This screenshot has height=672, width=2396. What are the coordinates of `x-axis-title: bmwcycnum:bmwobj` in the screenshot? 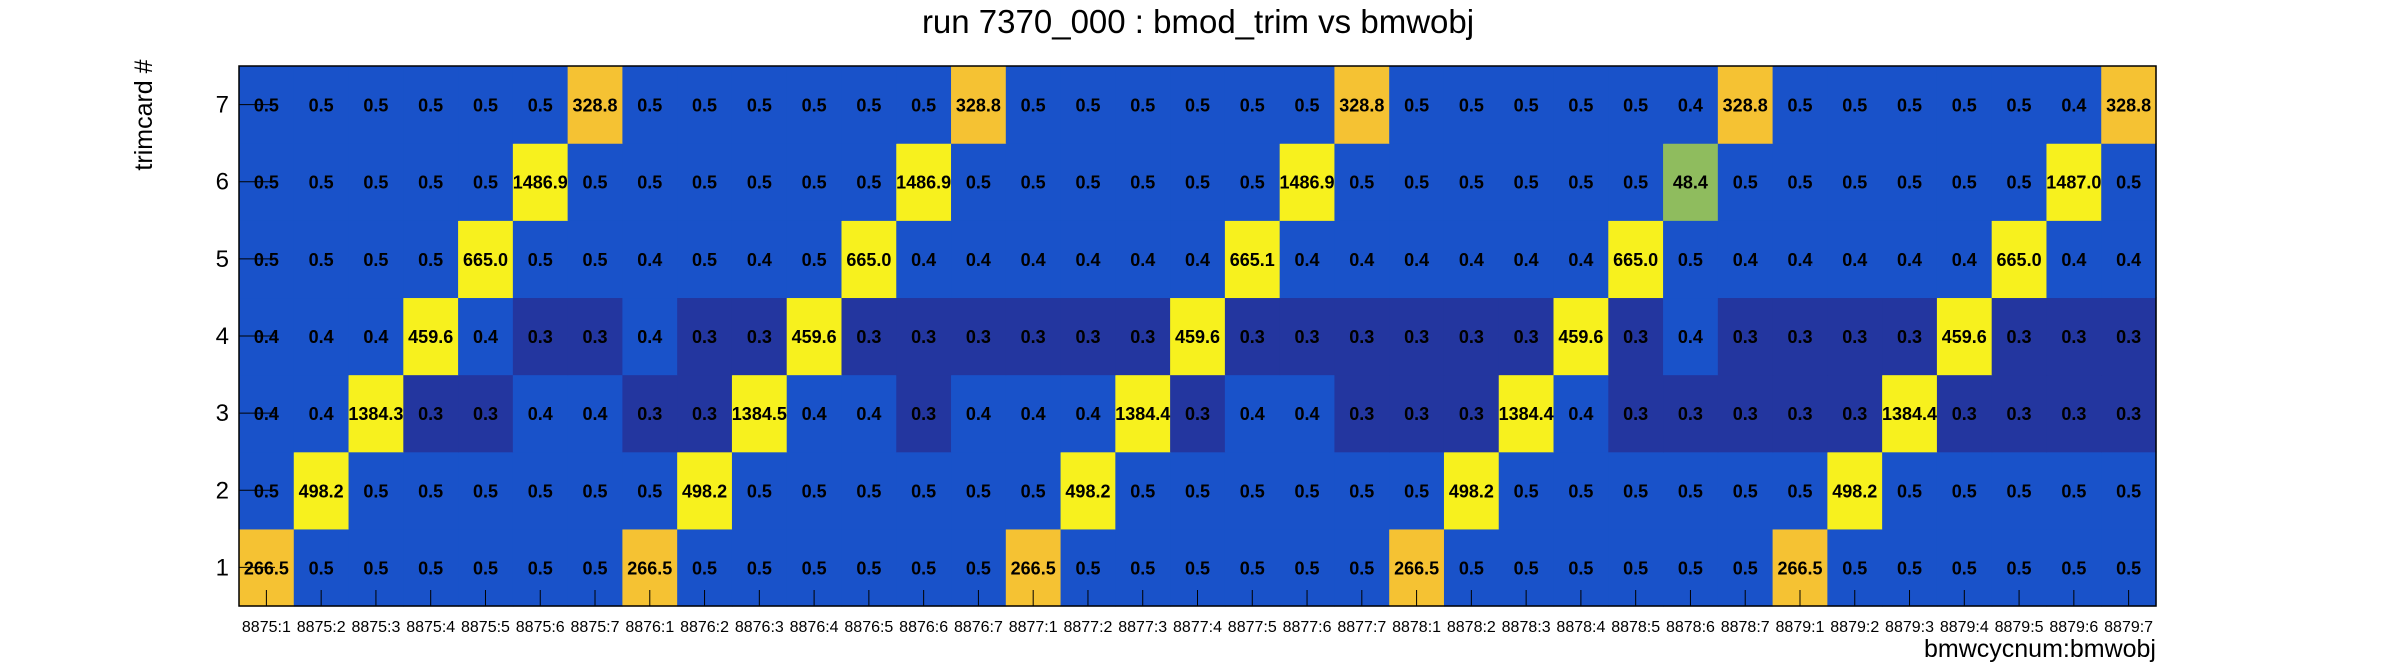 It's located at (2040, 649).